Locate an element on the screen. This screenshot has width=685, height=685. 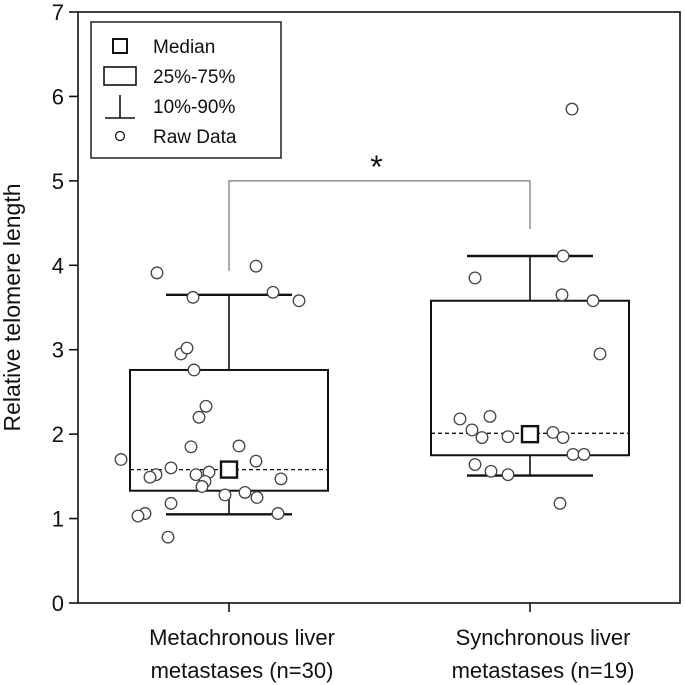
y-tick-label: 4 is located at coordinates (58, 265).